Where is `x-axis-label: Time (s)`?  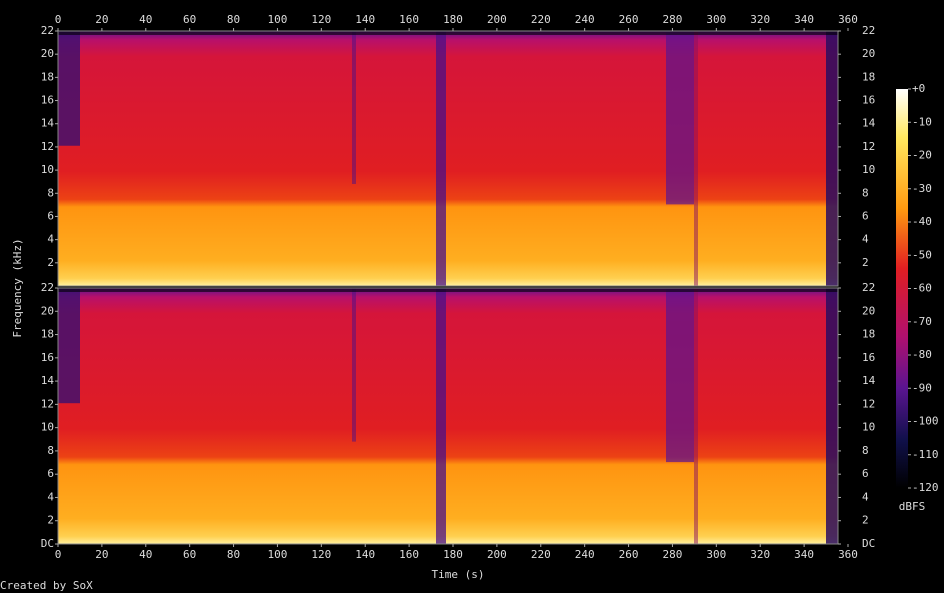
x-axis-label: Time (s) is located at coordinates (458, 574).